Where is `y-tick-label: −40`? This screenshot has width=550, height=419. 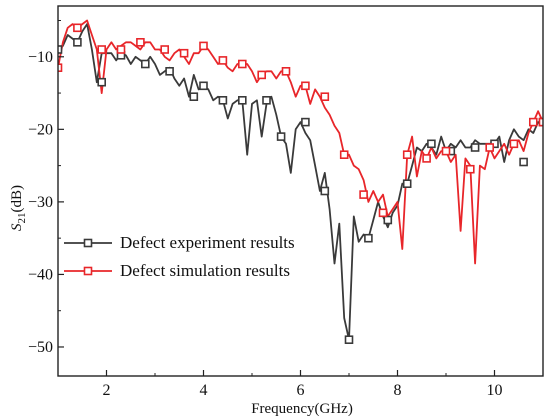
y-tick-label: −40 is located at coordinates (40, 274).